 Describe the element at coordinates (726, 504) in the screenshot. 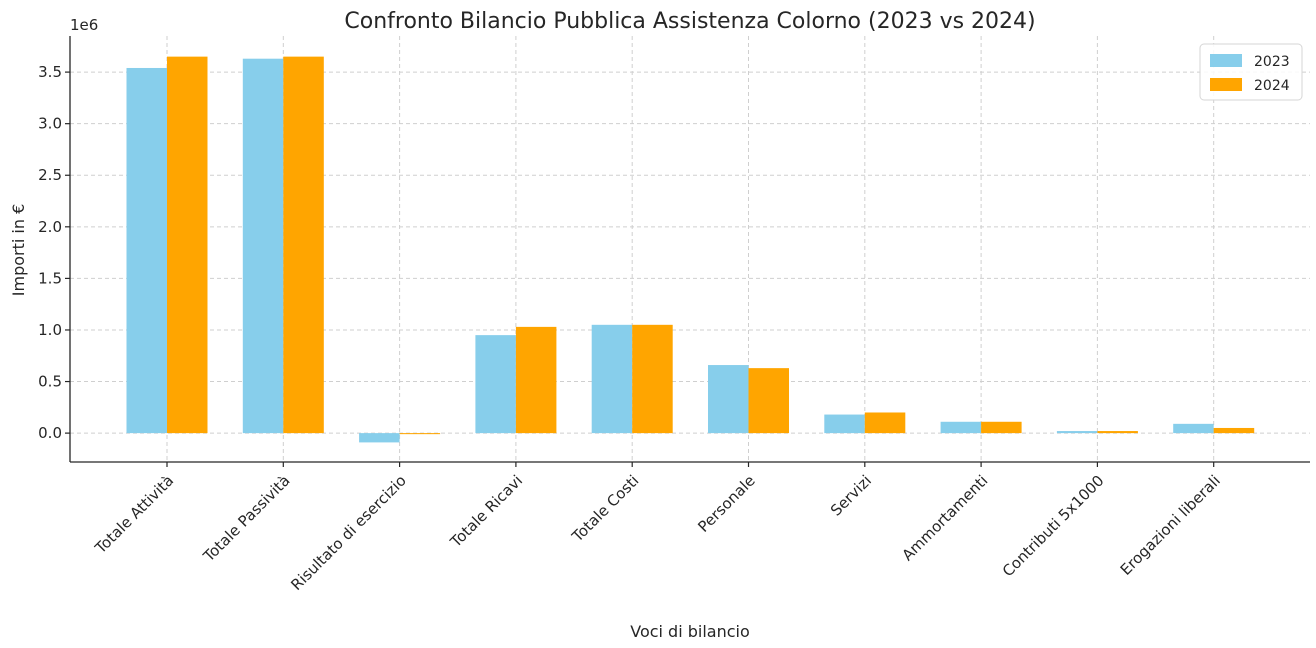

I see `x-tick-label: Personale` at that location.